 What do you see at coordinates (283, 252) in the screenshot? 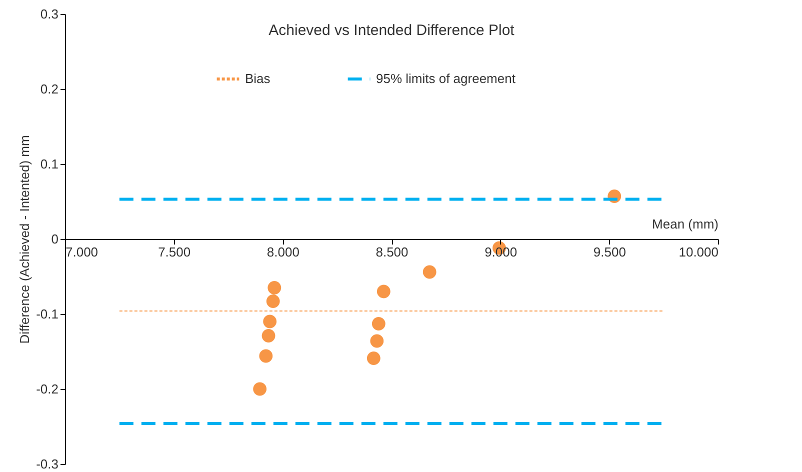
I see `x-tick-label: 8.000` at bounding box center [283, 252].